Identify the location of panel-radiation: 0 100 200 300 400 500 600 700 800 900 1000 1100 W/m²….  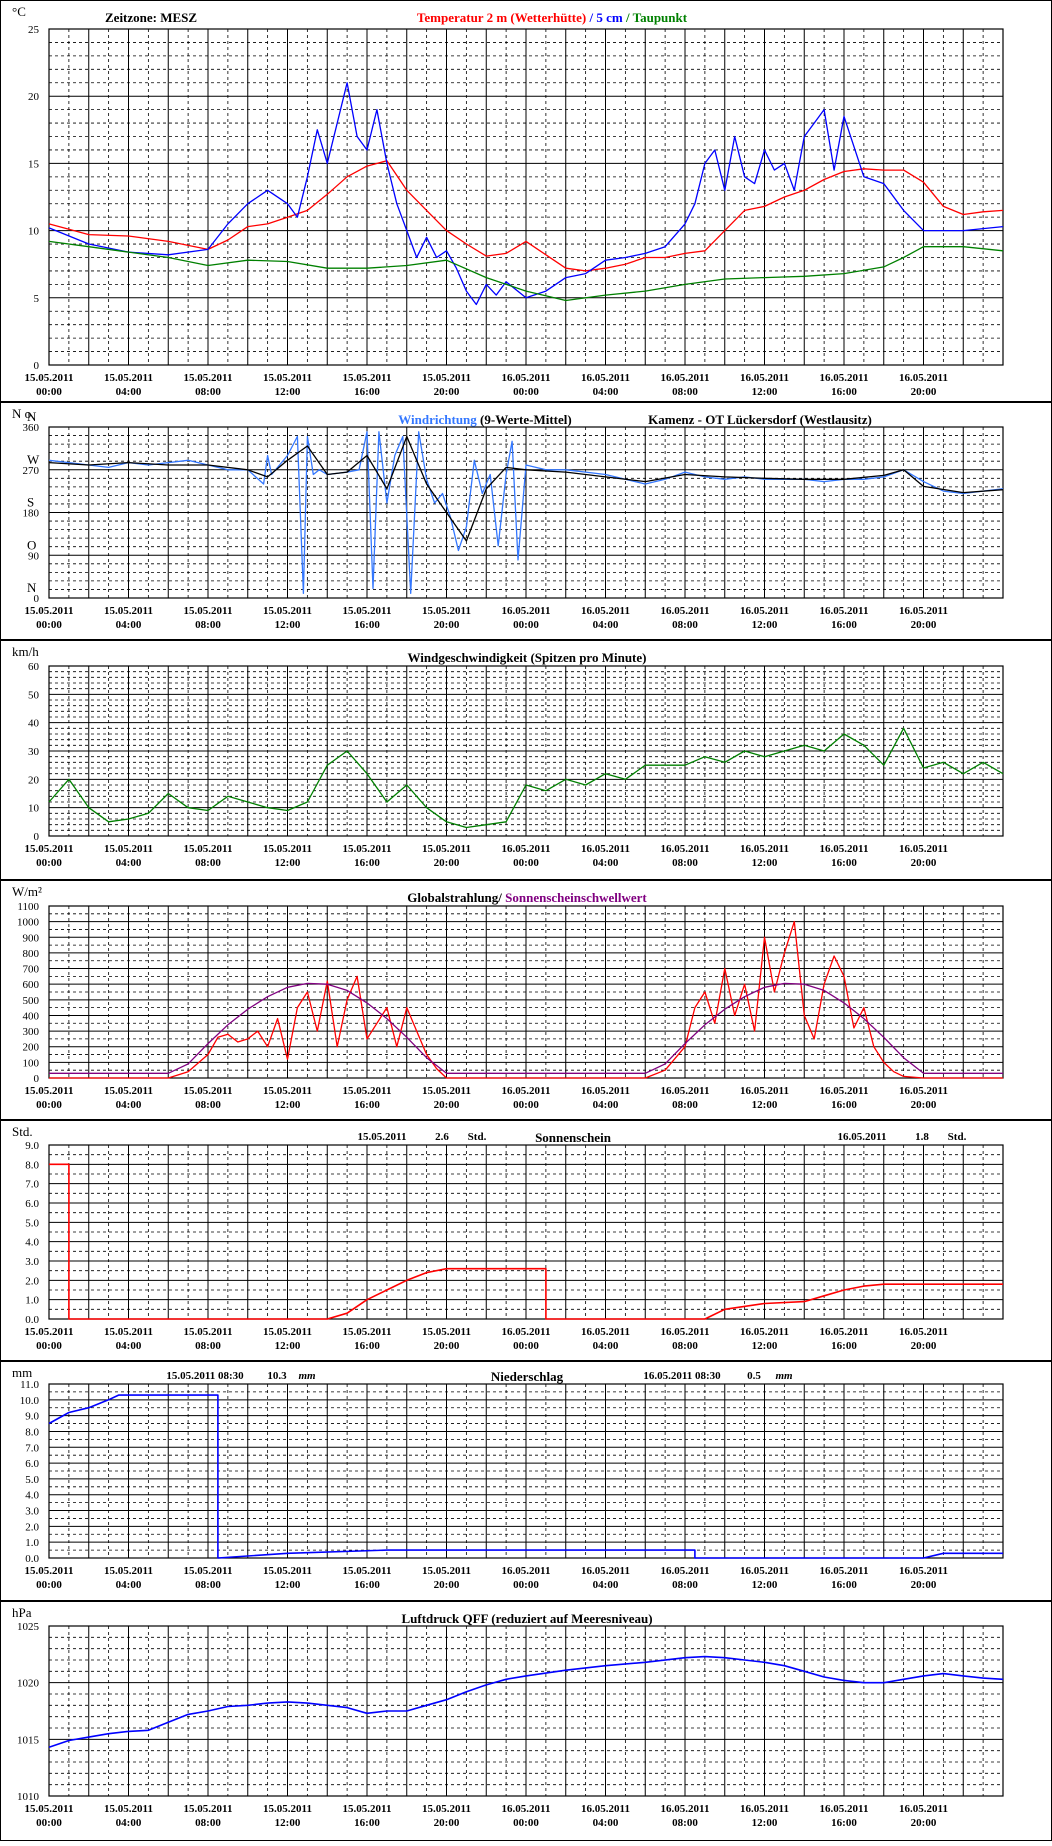
(526, 1000).